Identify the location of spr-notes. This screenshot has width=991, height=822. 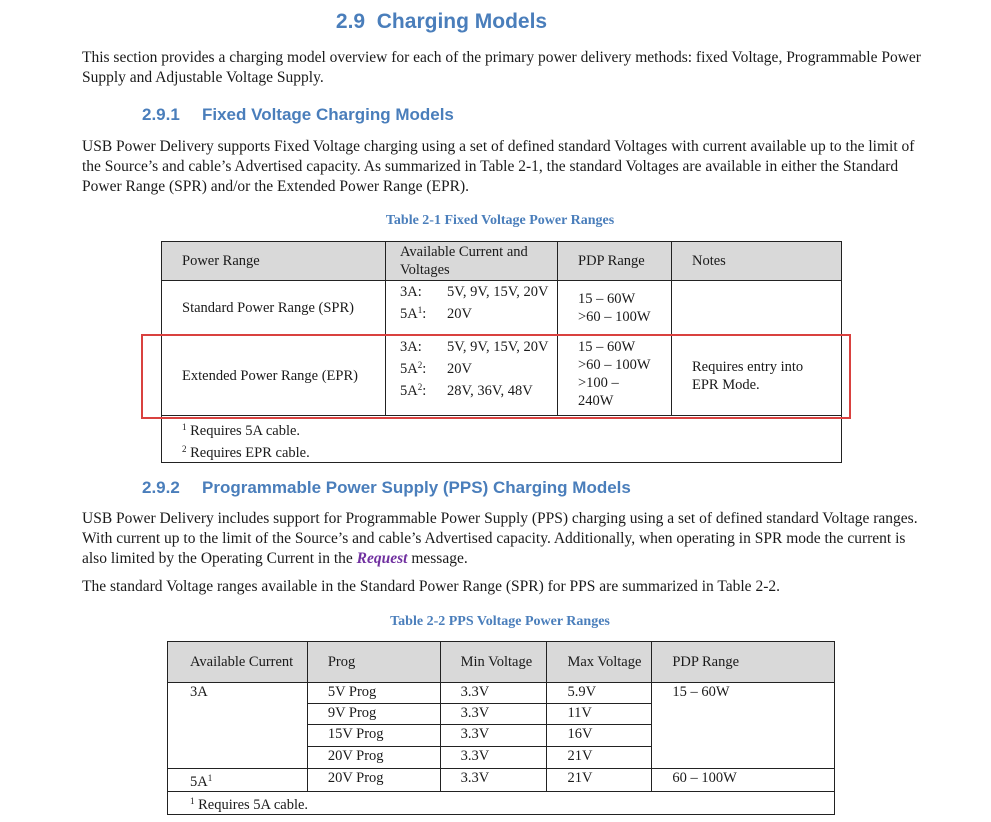
(756, 308).